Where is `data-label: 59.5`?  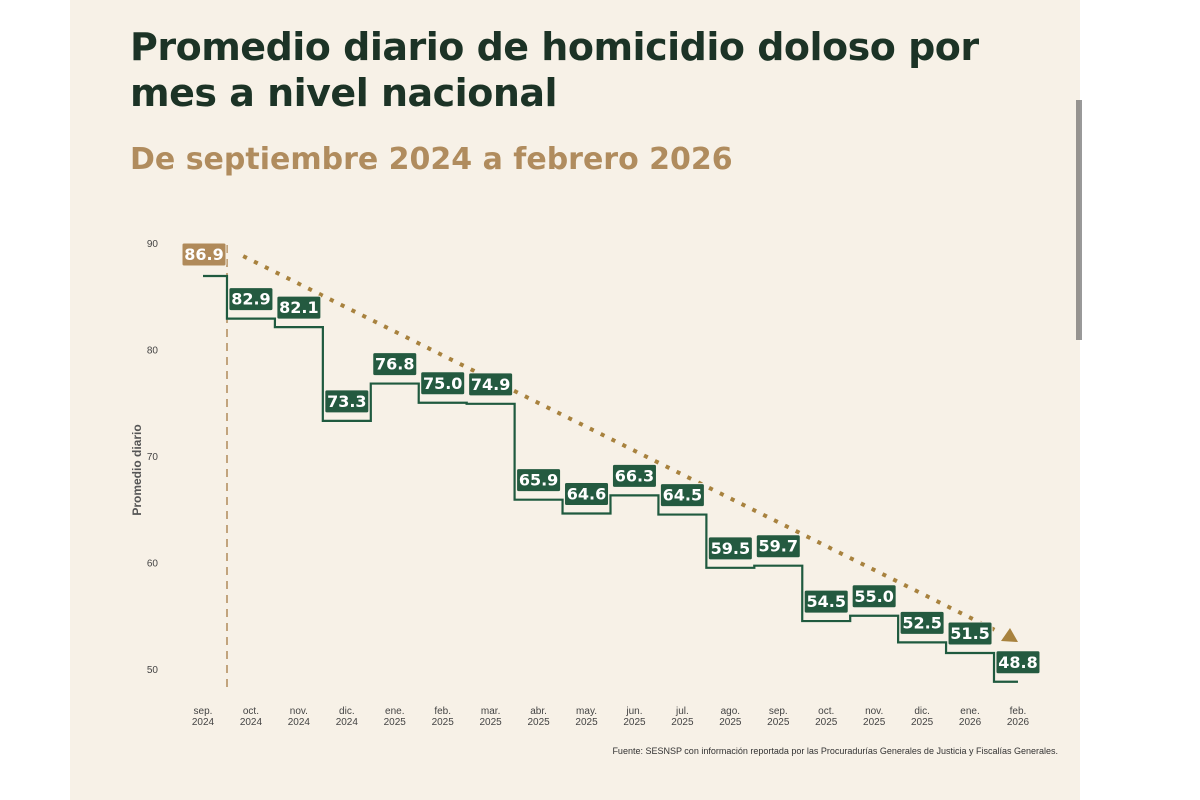
data-label: 59.5 is located at coordinates (730, 548).